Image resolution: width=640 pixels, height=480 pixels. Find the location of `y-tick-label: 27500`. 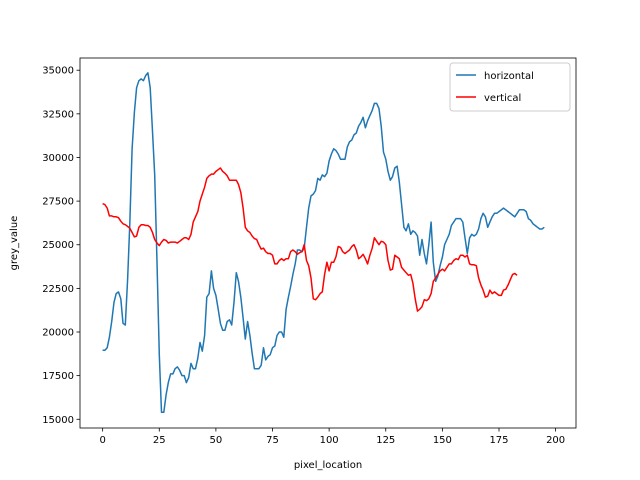

y-tick-label: 27500 is located at coordinates (58, 202).